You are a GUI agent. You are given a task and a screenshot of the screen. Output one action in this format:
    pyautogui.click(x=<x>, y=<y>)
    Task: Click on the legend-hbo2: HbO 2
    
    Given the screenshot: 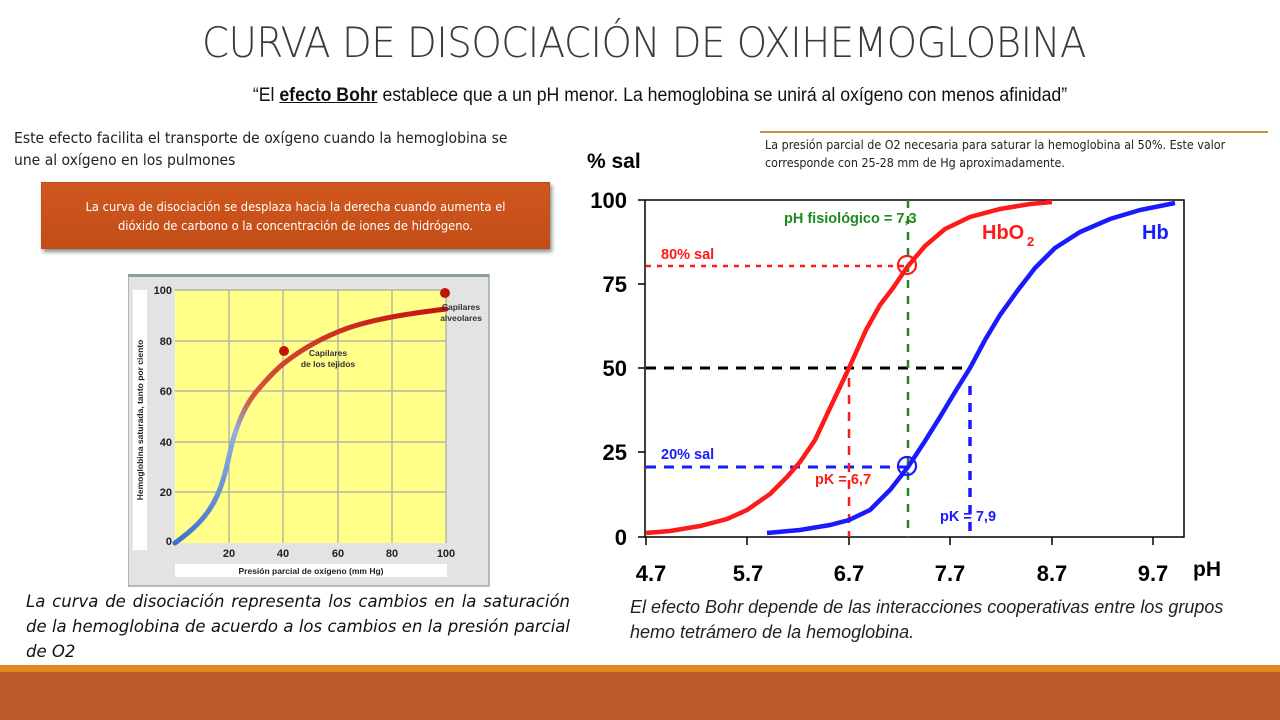 What is the action you would take?
    pyautogui.click(x=1008, y=235)
    